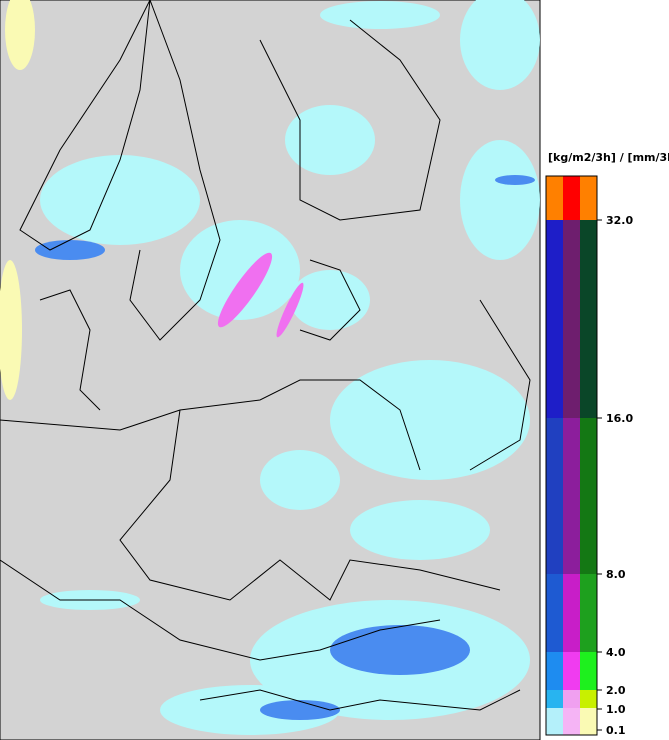 The image size is (669, 740). I want to click on colorbar: 0.1 1.0 2.0 4.0 8.0 16.0 32.0, so click(589, 456).